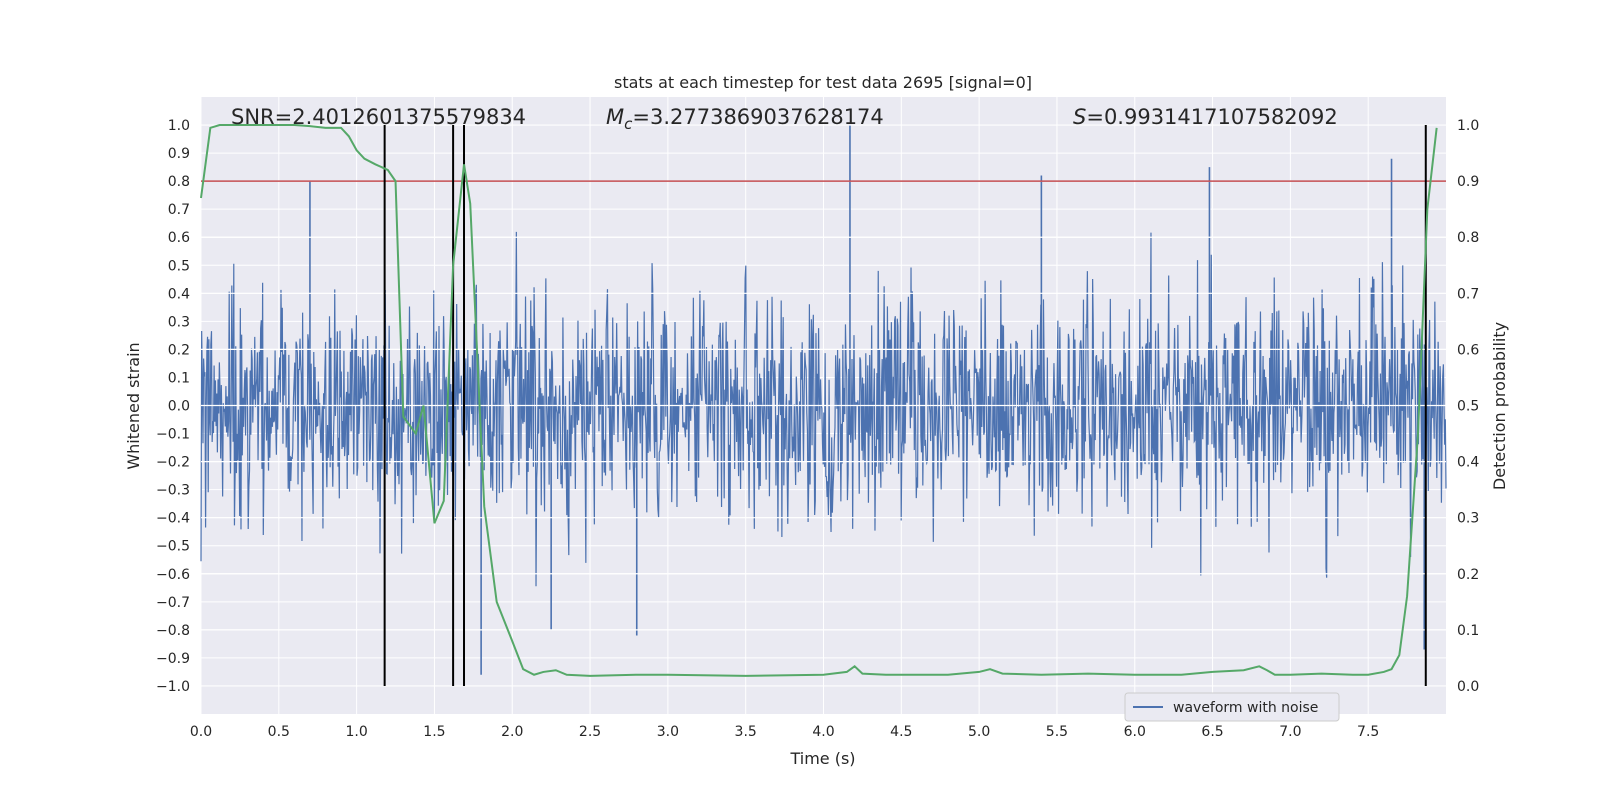 Image resolution: width=1600 pixels, height=804 pixels. Describe the element at coordinates (1499, 406) in the screenshot. I see `y-axis-label-right: Detection probability` at that location.